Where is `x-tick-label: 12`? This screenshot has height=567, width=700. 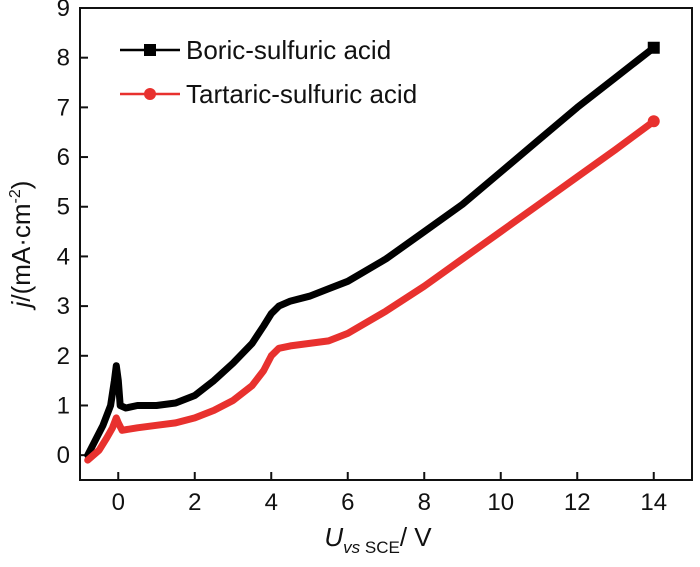 x-tick-label: 12 is located at coordinates (577, 502).